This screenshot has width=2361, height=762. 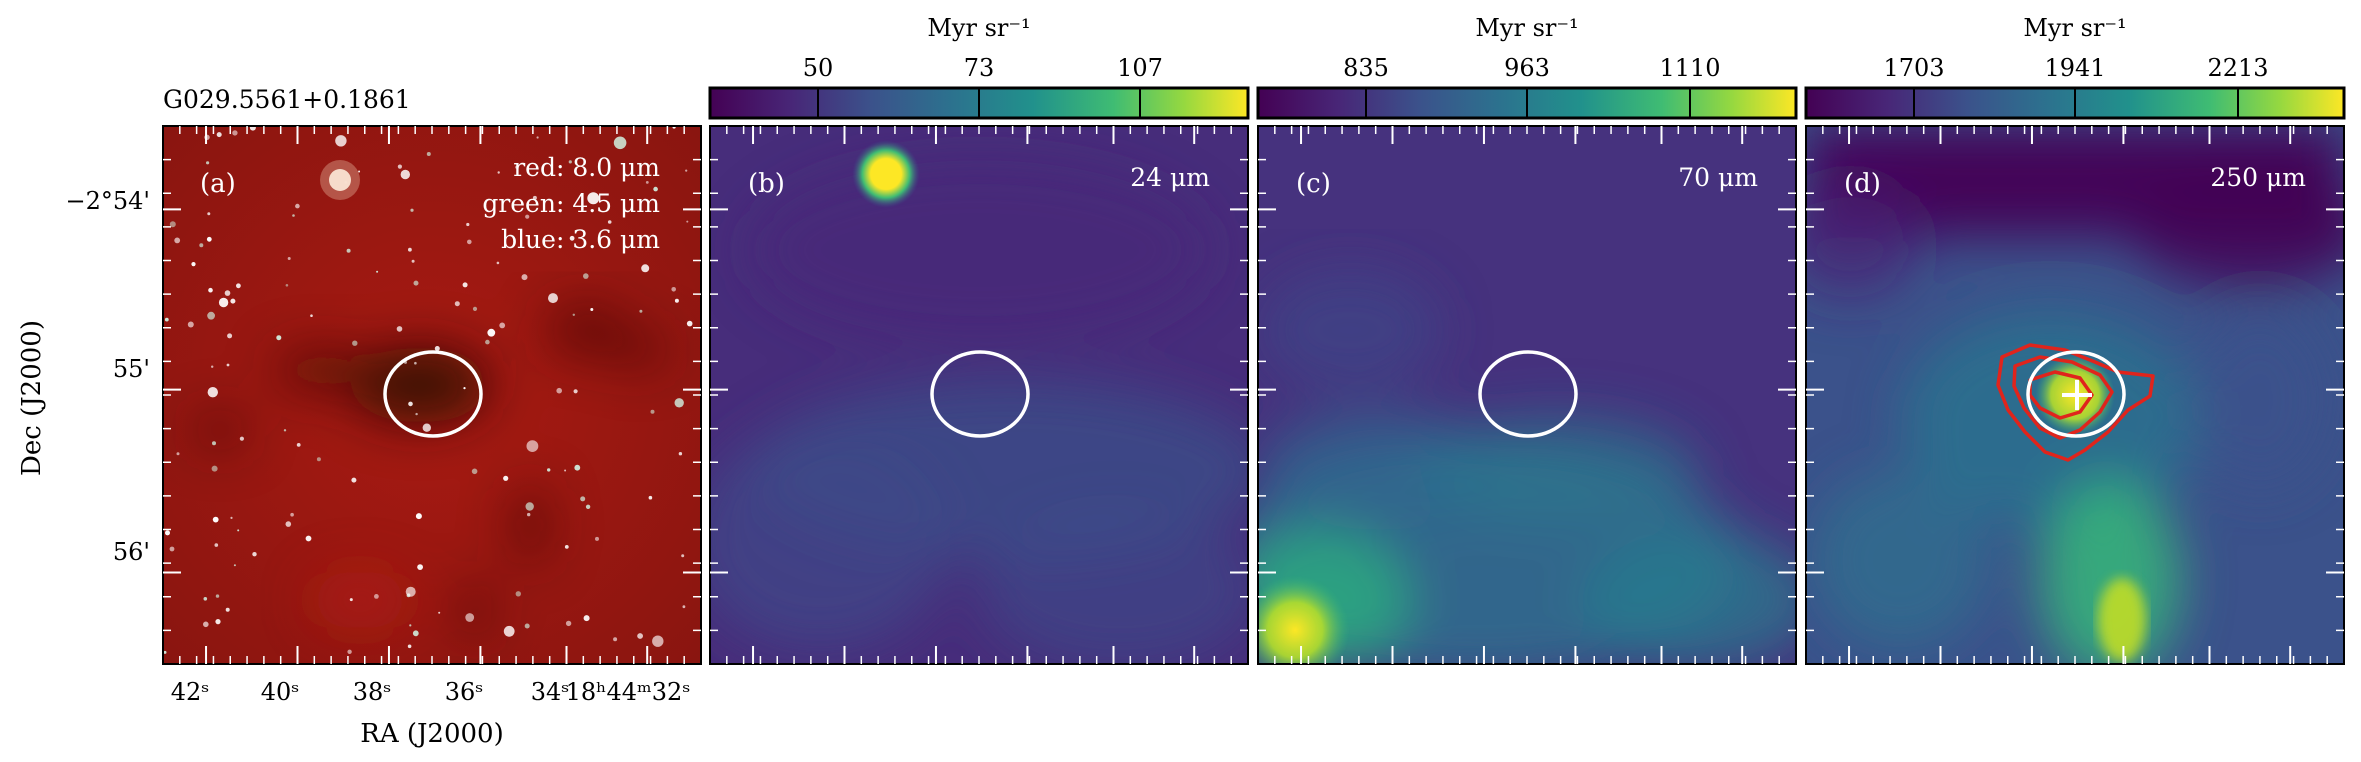 What do you see at coordinates (287, 99) in the screenshot?
I see `source-label: G029.5561+0.1861` at bounding box center [287, 99].